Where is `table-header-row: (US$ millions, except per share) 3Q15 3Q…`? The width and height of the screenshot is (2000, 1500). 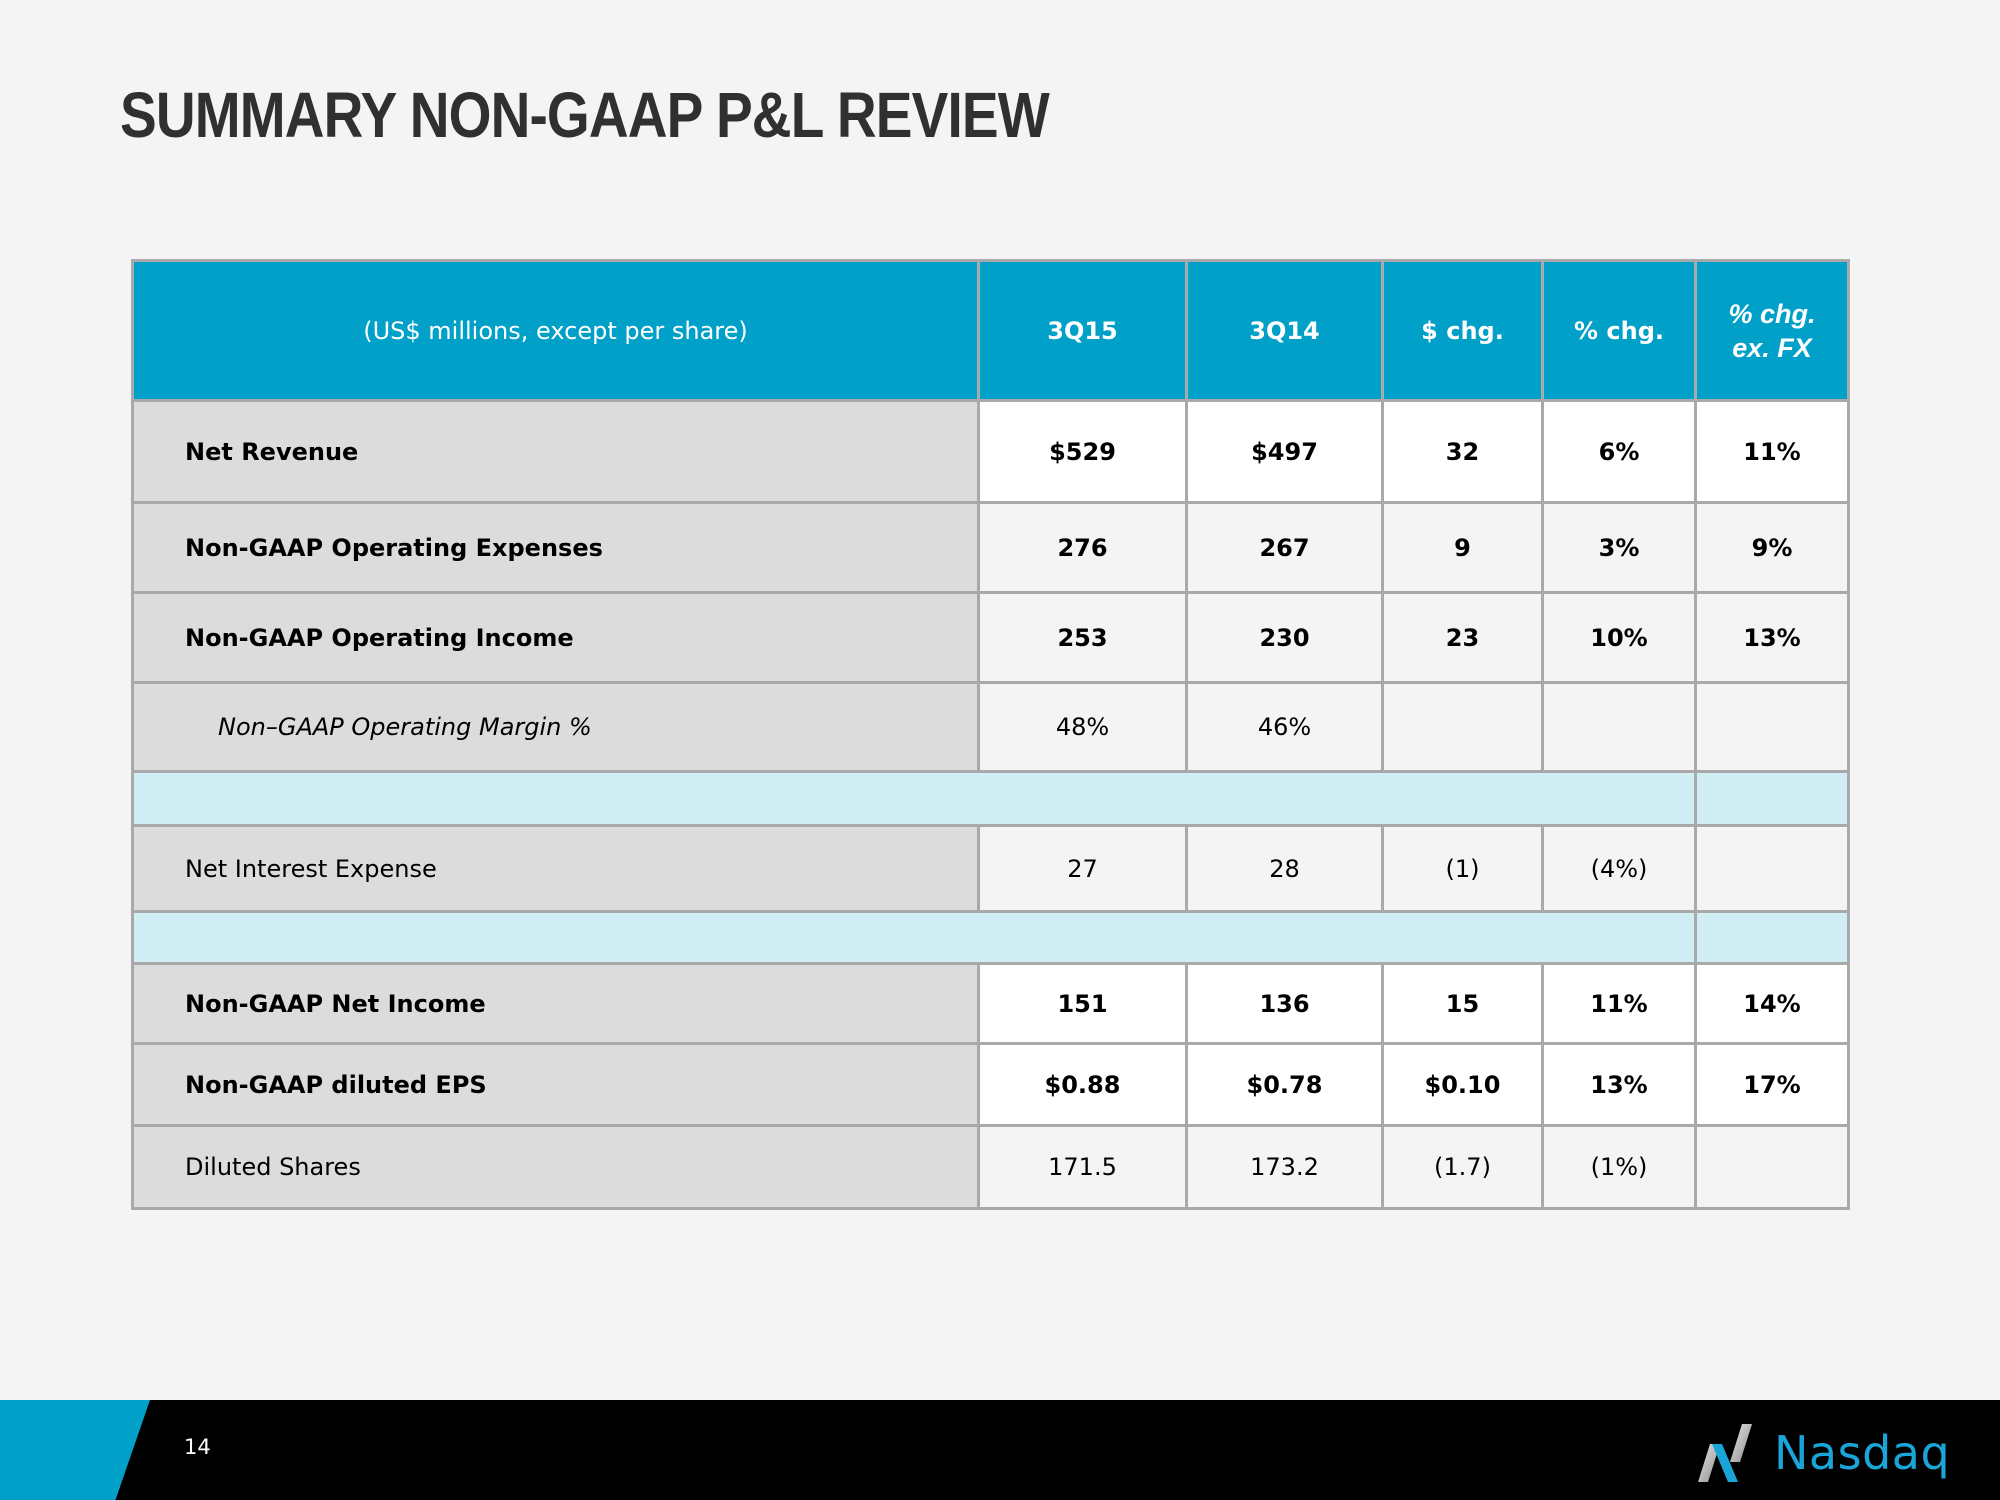 table-header-row: (US$ millions, except per share) 3Q15 3Q… is located at coordinates (990, 330).